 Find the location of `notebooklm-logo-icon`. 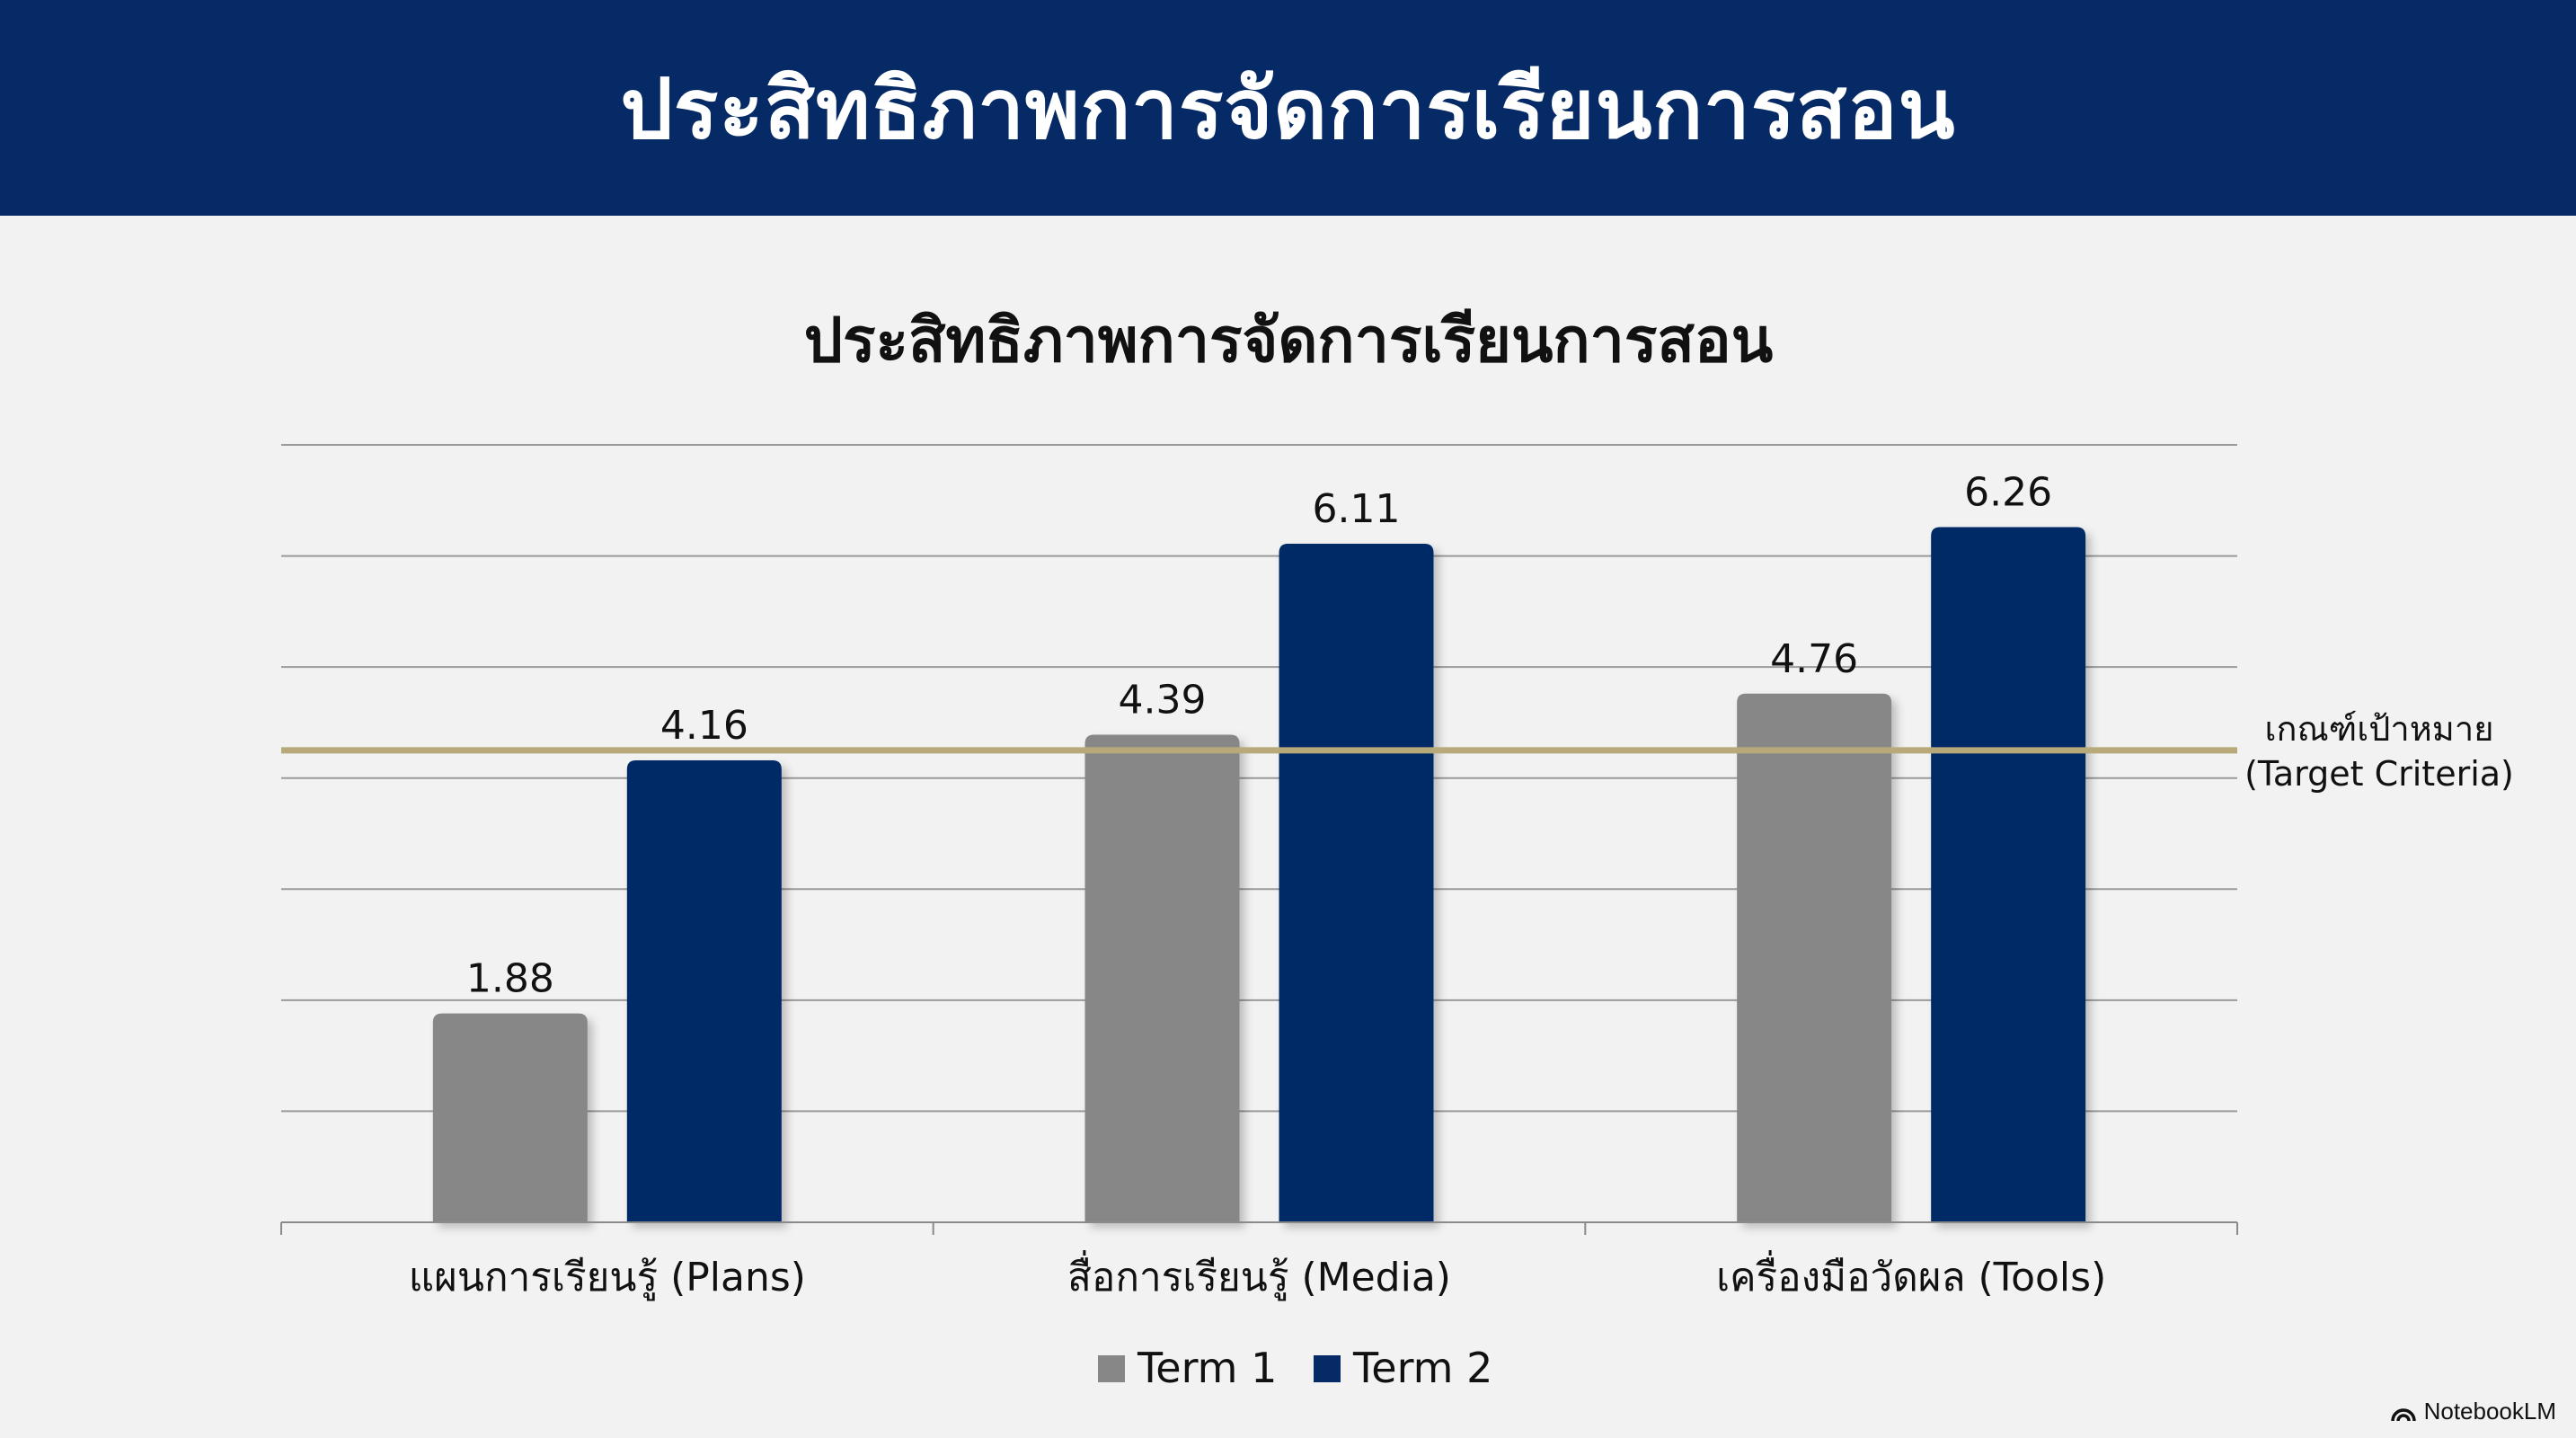

notebooklm-logo-icon is located at coordinates (2403, 1414).